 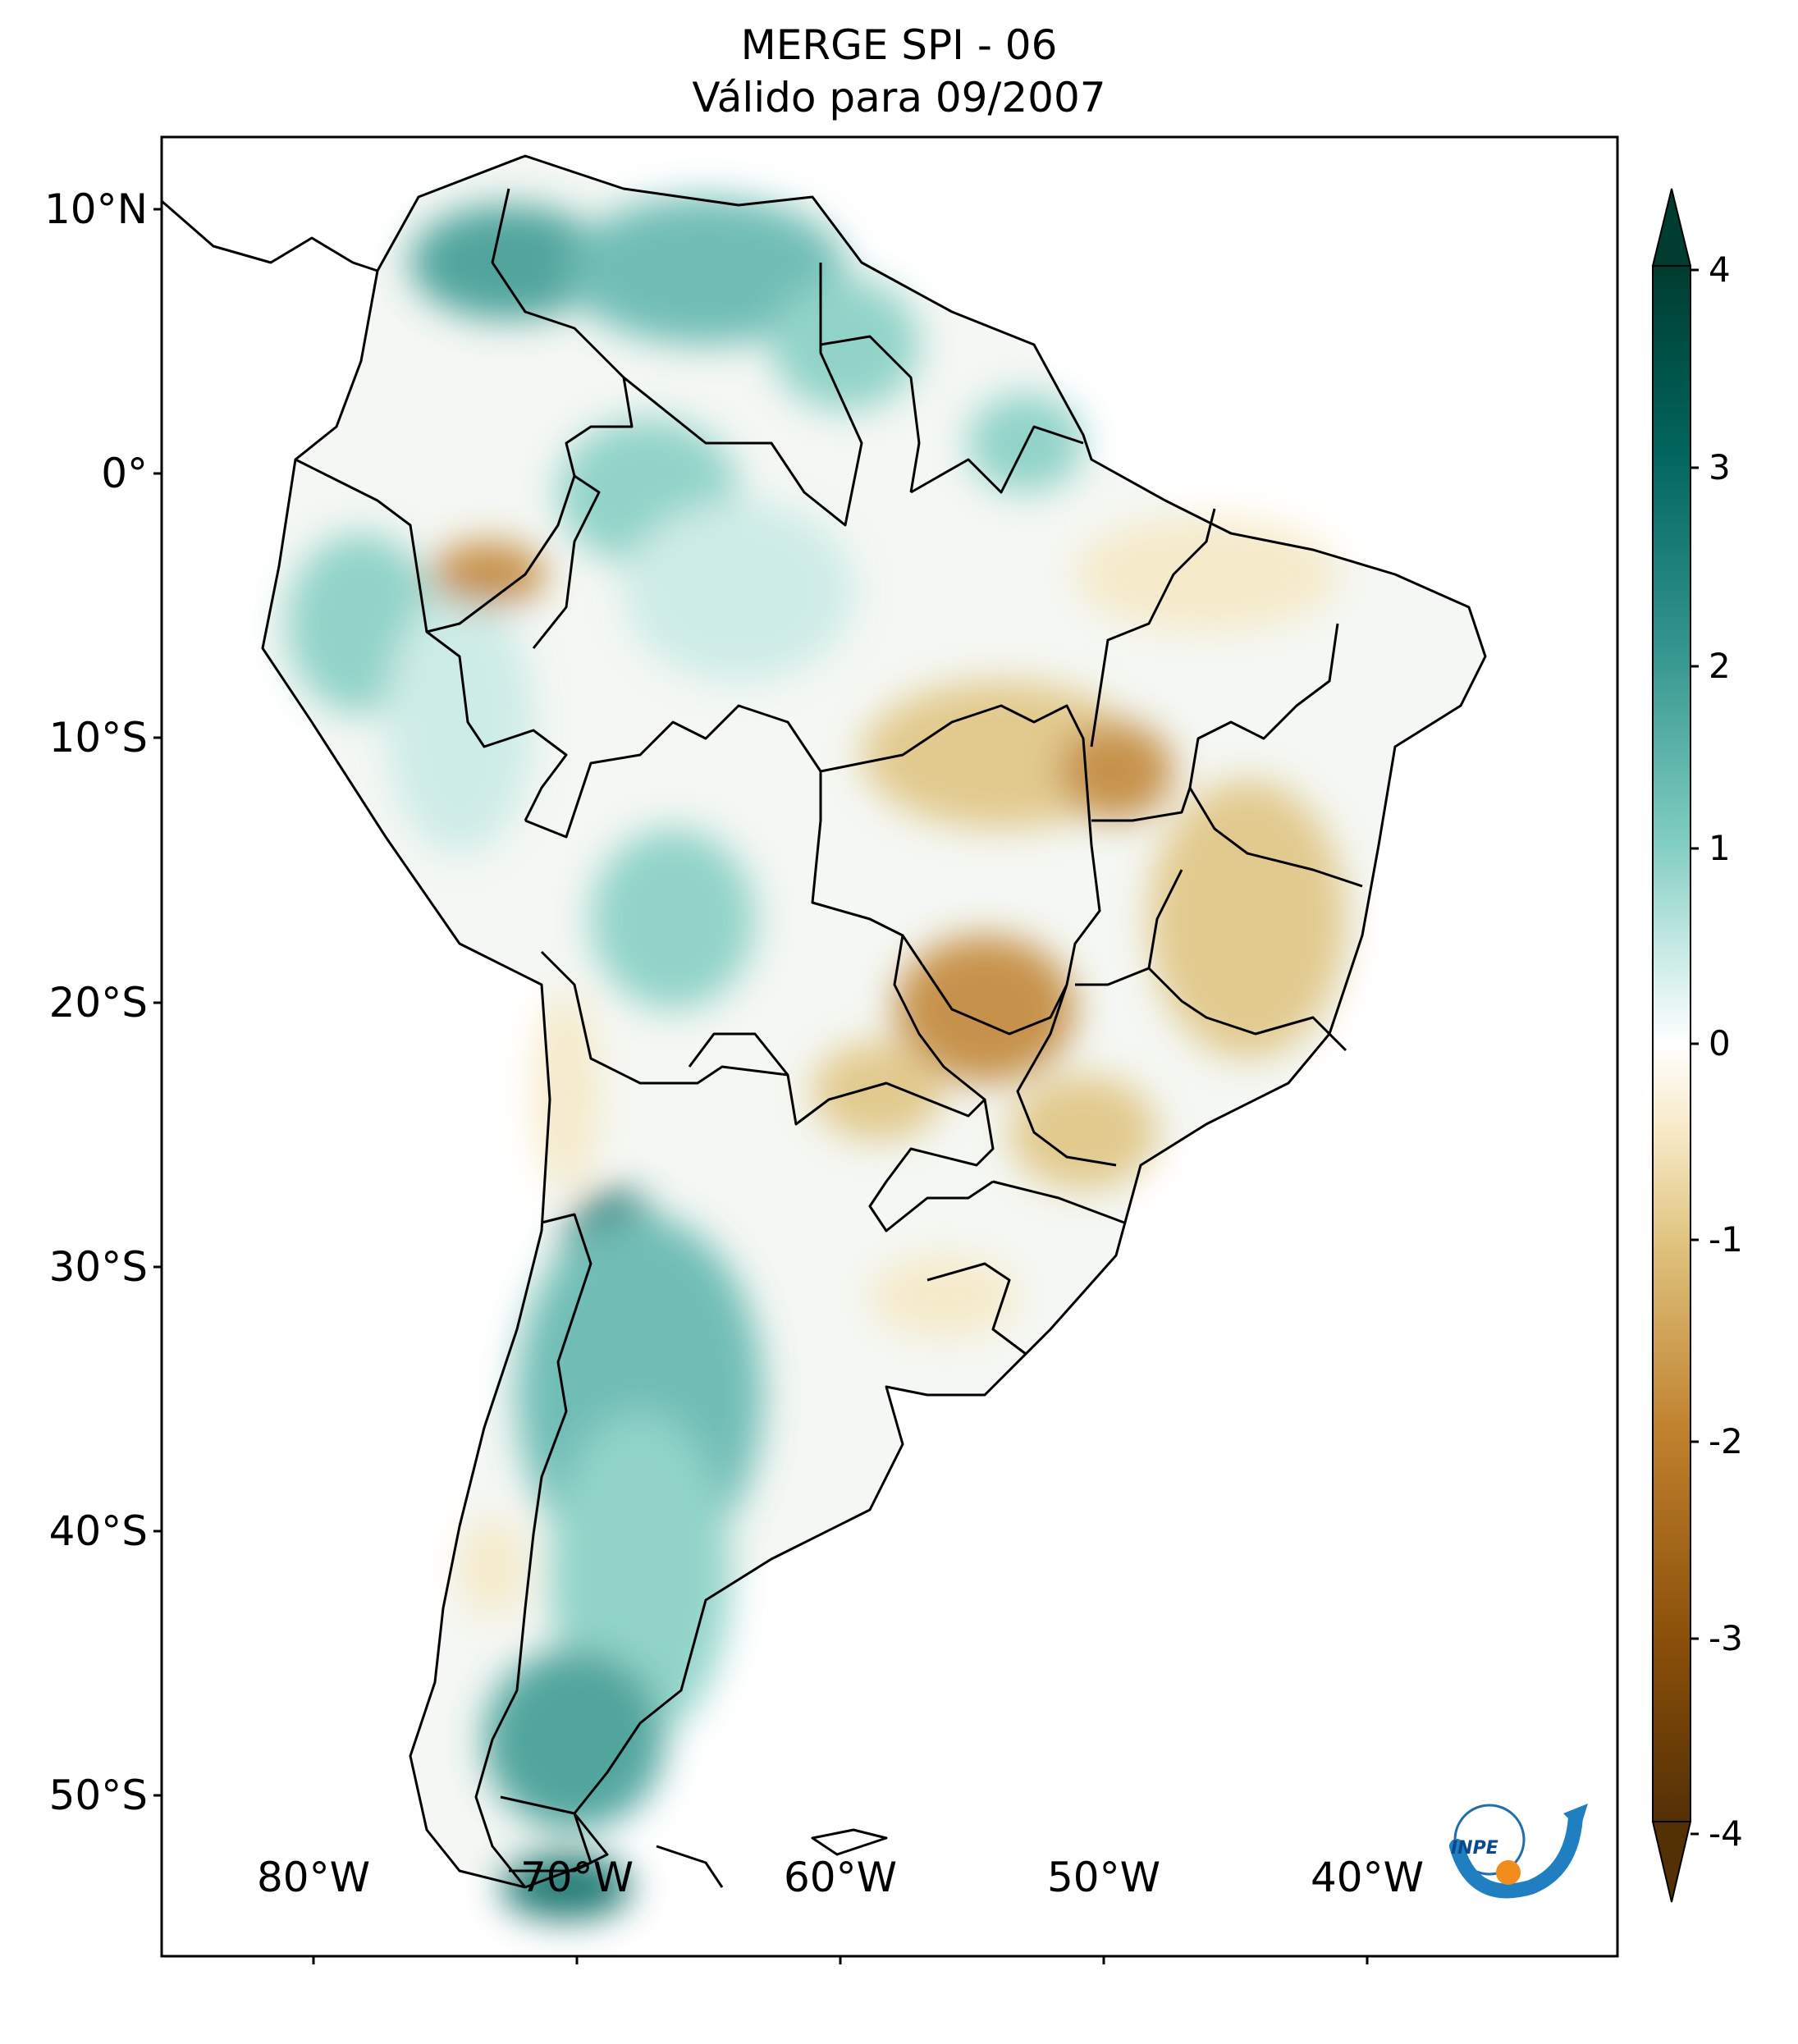 What do you see at coordinates (1367, 1877) in the screenshot?
I see `lon-tick-label: 40°W` at bounding box center [1367, 1877].